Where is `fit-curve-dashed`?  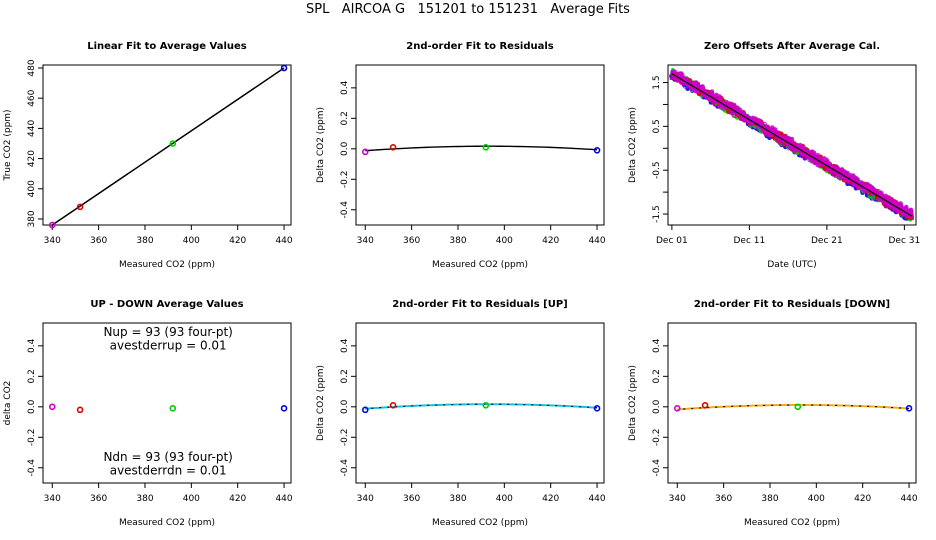 fit-curve-dashed is located at coordinates (793, 407).